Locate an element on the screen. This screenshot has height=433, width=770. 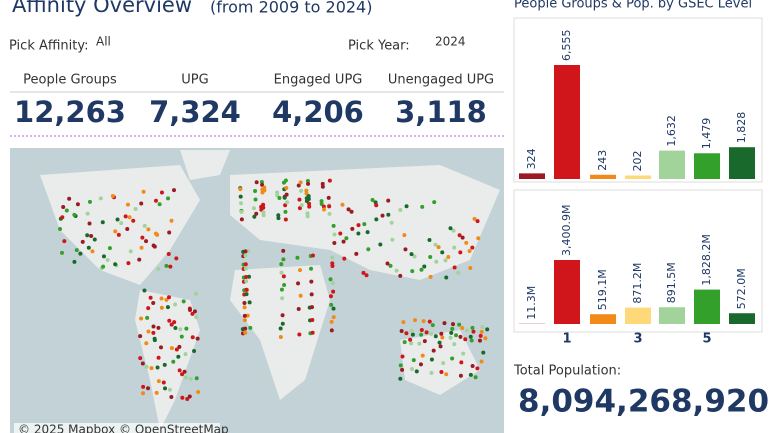
filter-label: Pick Year: is located at coordinates (379, 46).